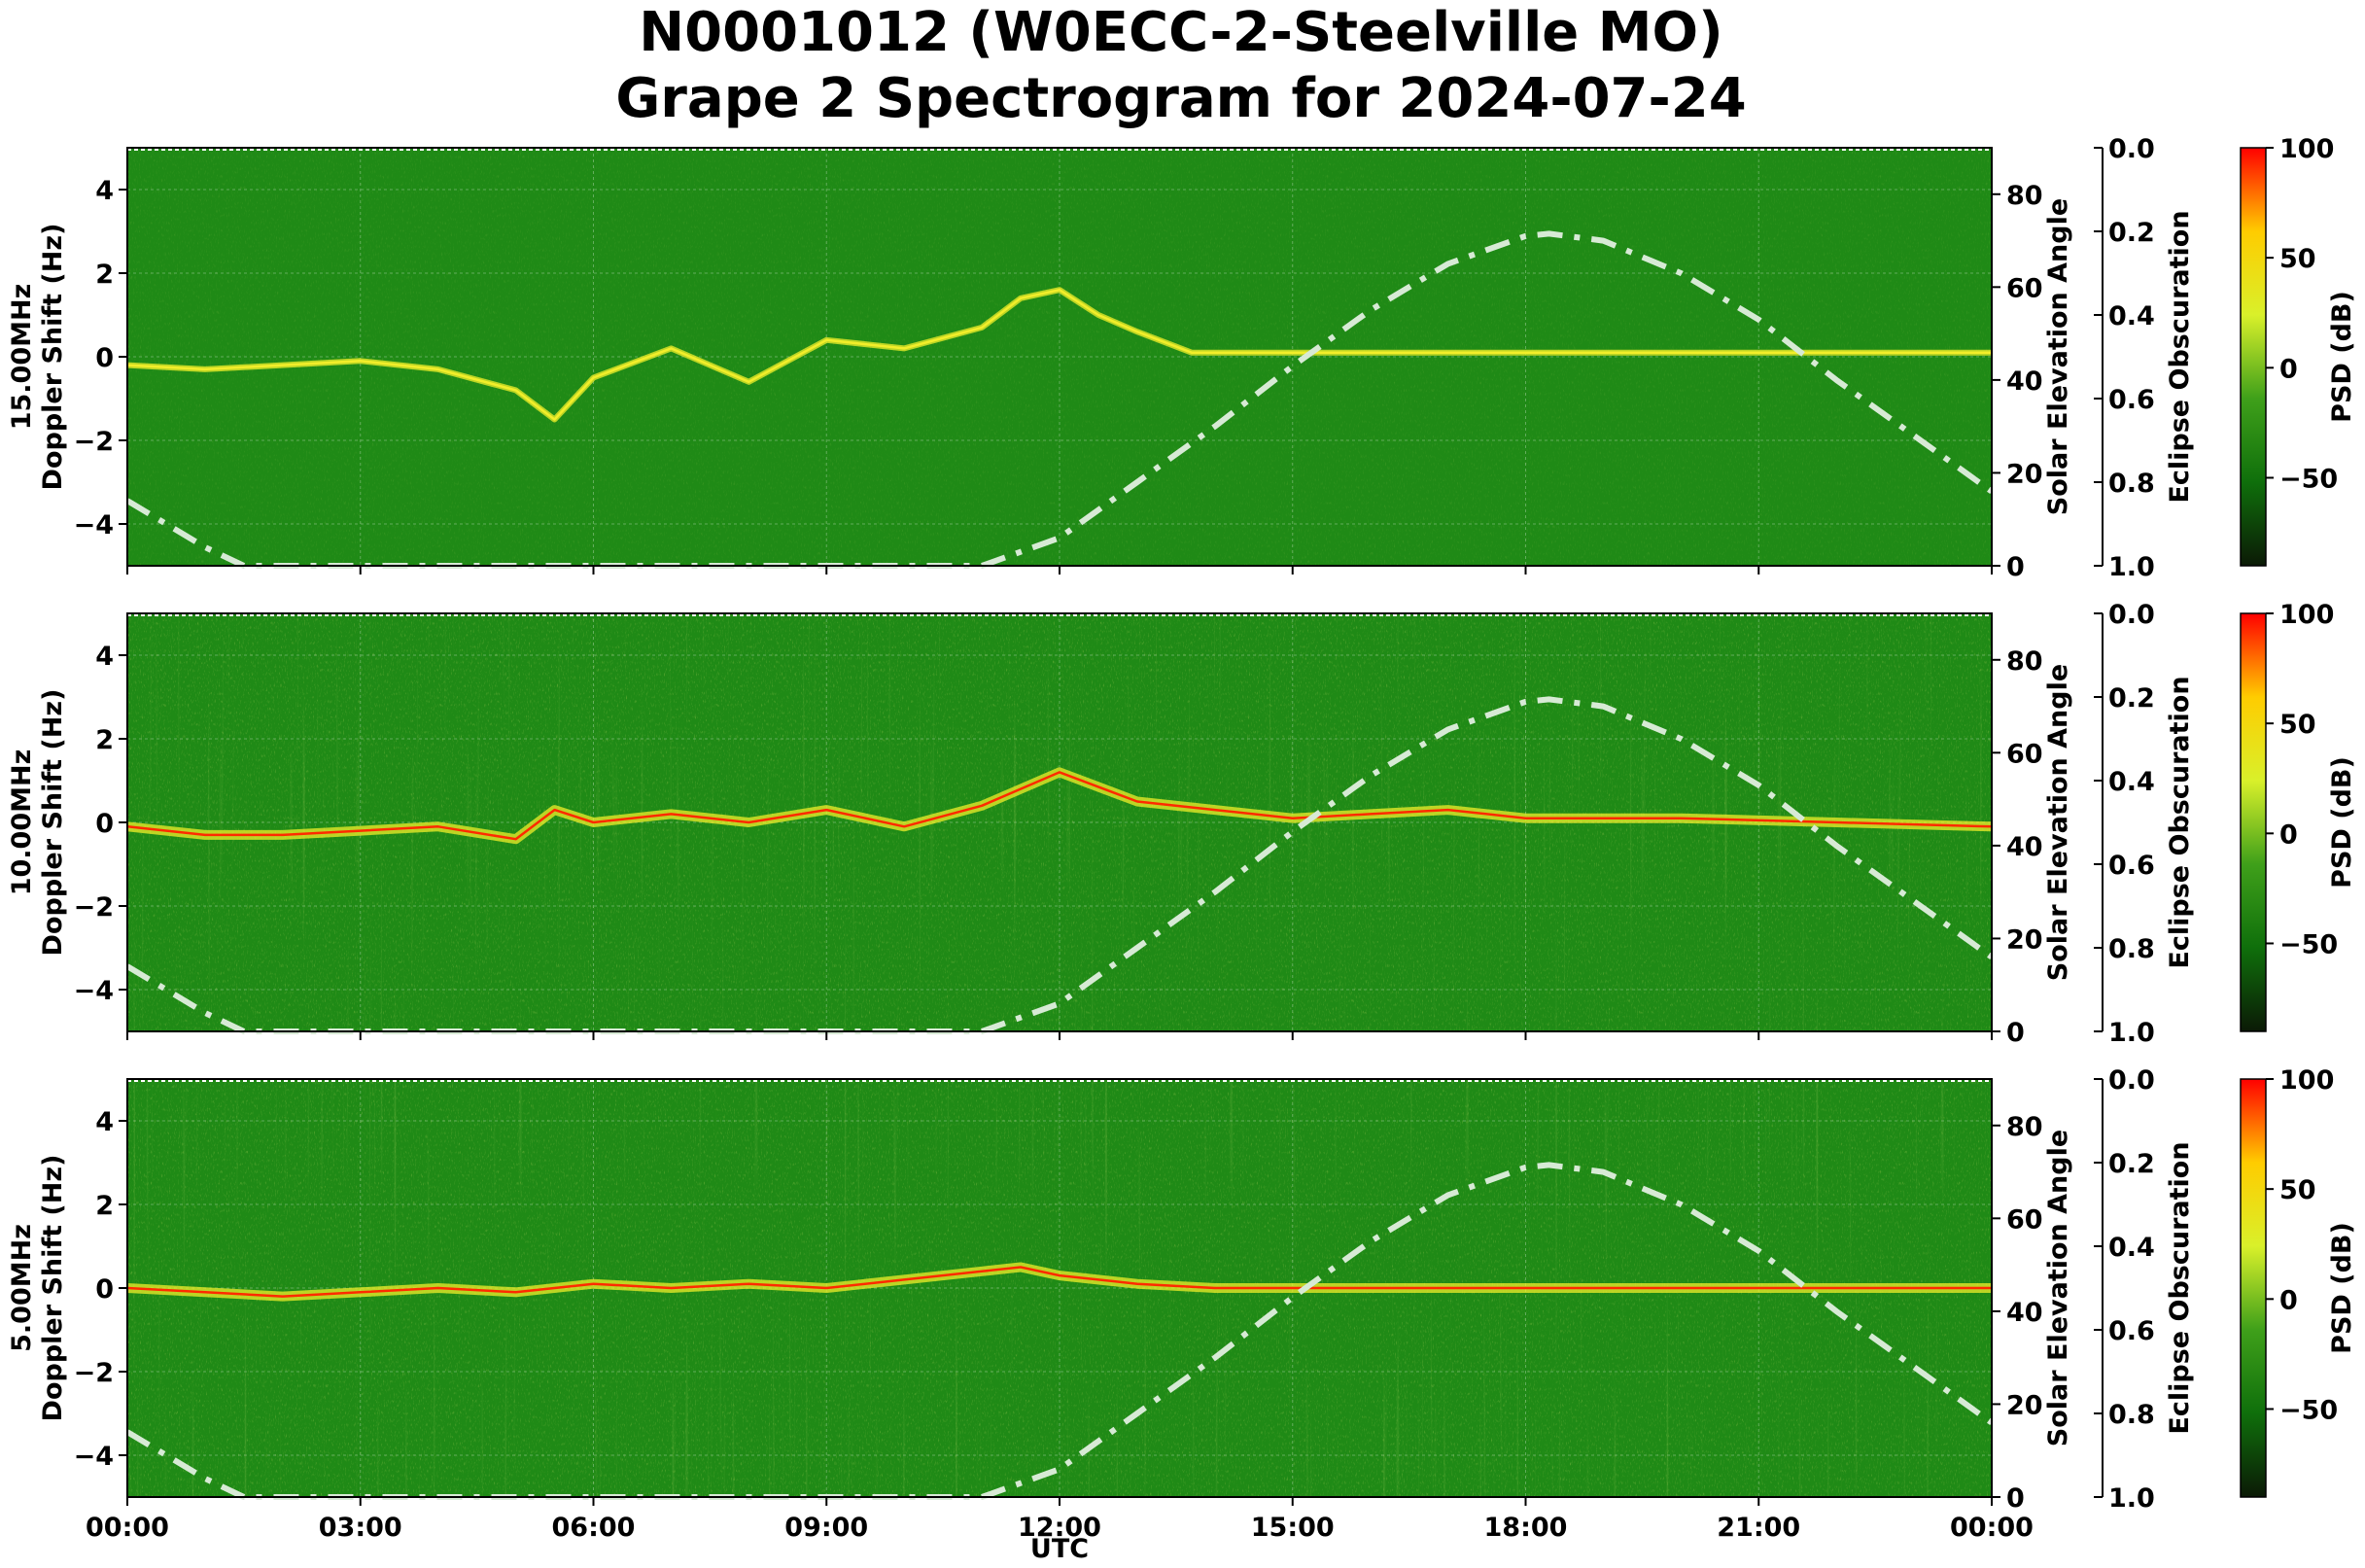 This screenshot has height=1568, width=2365. I want to click on x-tick-label: 15:00, so click(1293, 1528).